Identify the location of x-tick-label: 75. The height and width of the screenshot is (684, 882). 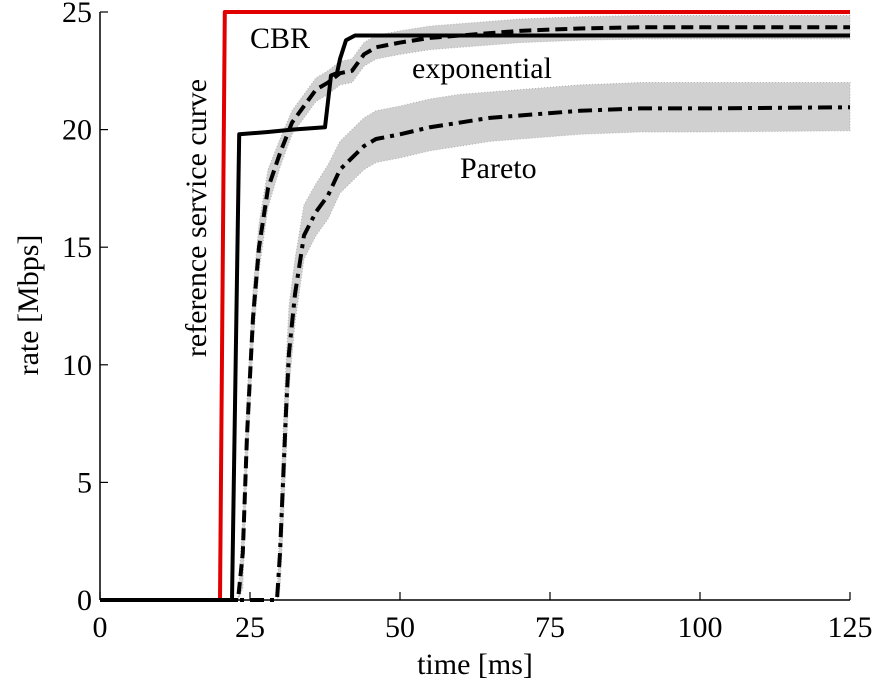
(550, 627).